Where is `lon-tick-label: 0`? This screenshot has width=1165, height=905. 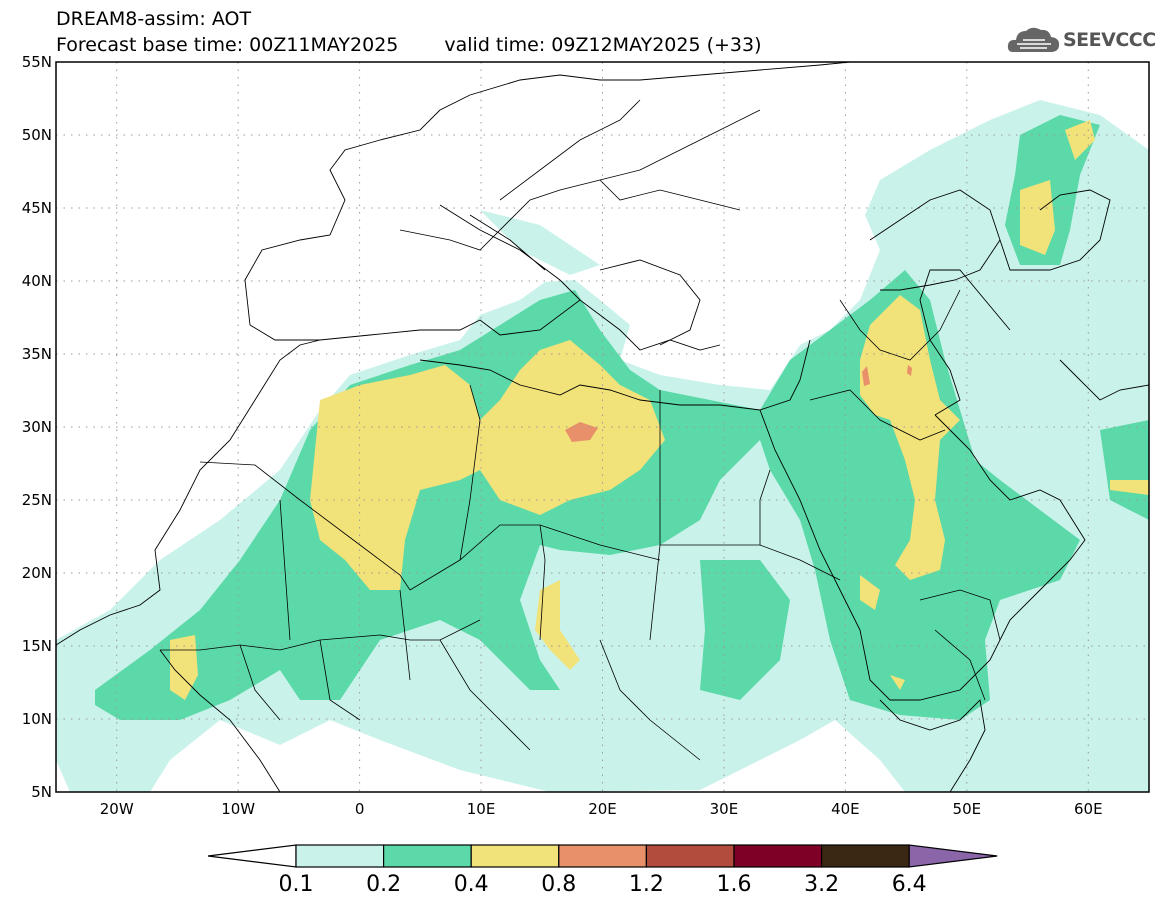 lon-tick-label: 0 is located at coordinates (360, 809).